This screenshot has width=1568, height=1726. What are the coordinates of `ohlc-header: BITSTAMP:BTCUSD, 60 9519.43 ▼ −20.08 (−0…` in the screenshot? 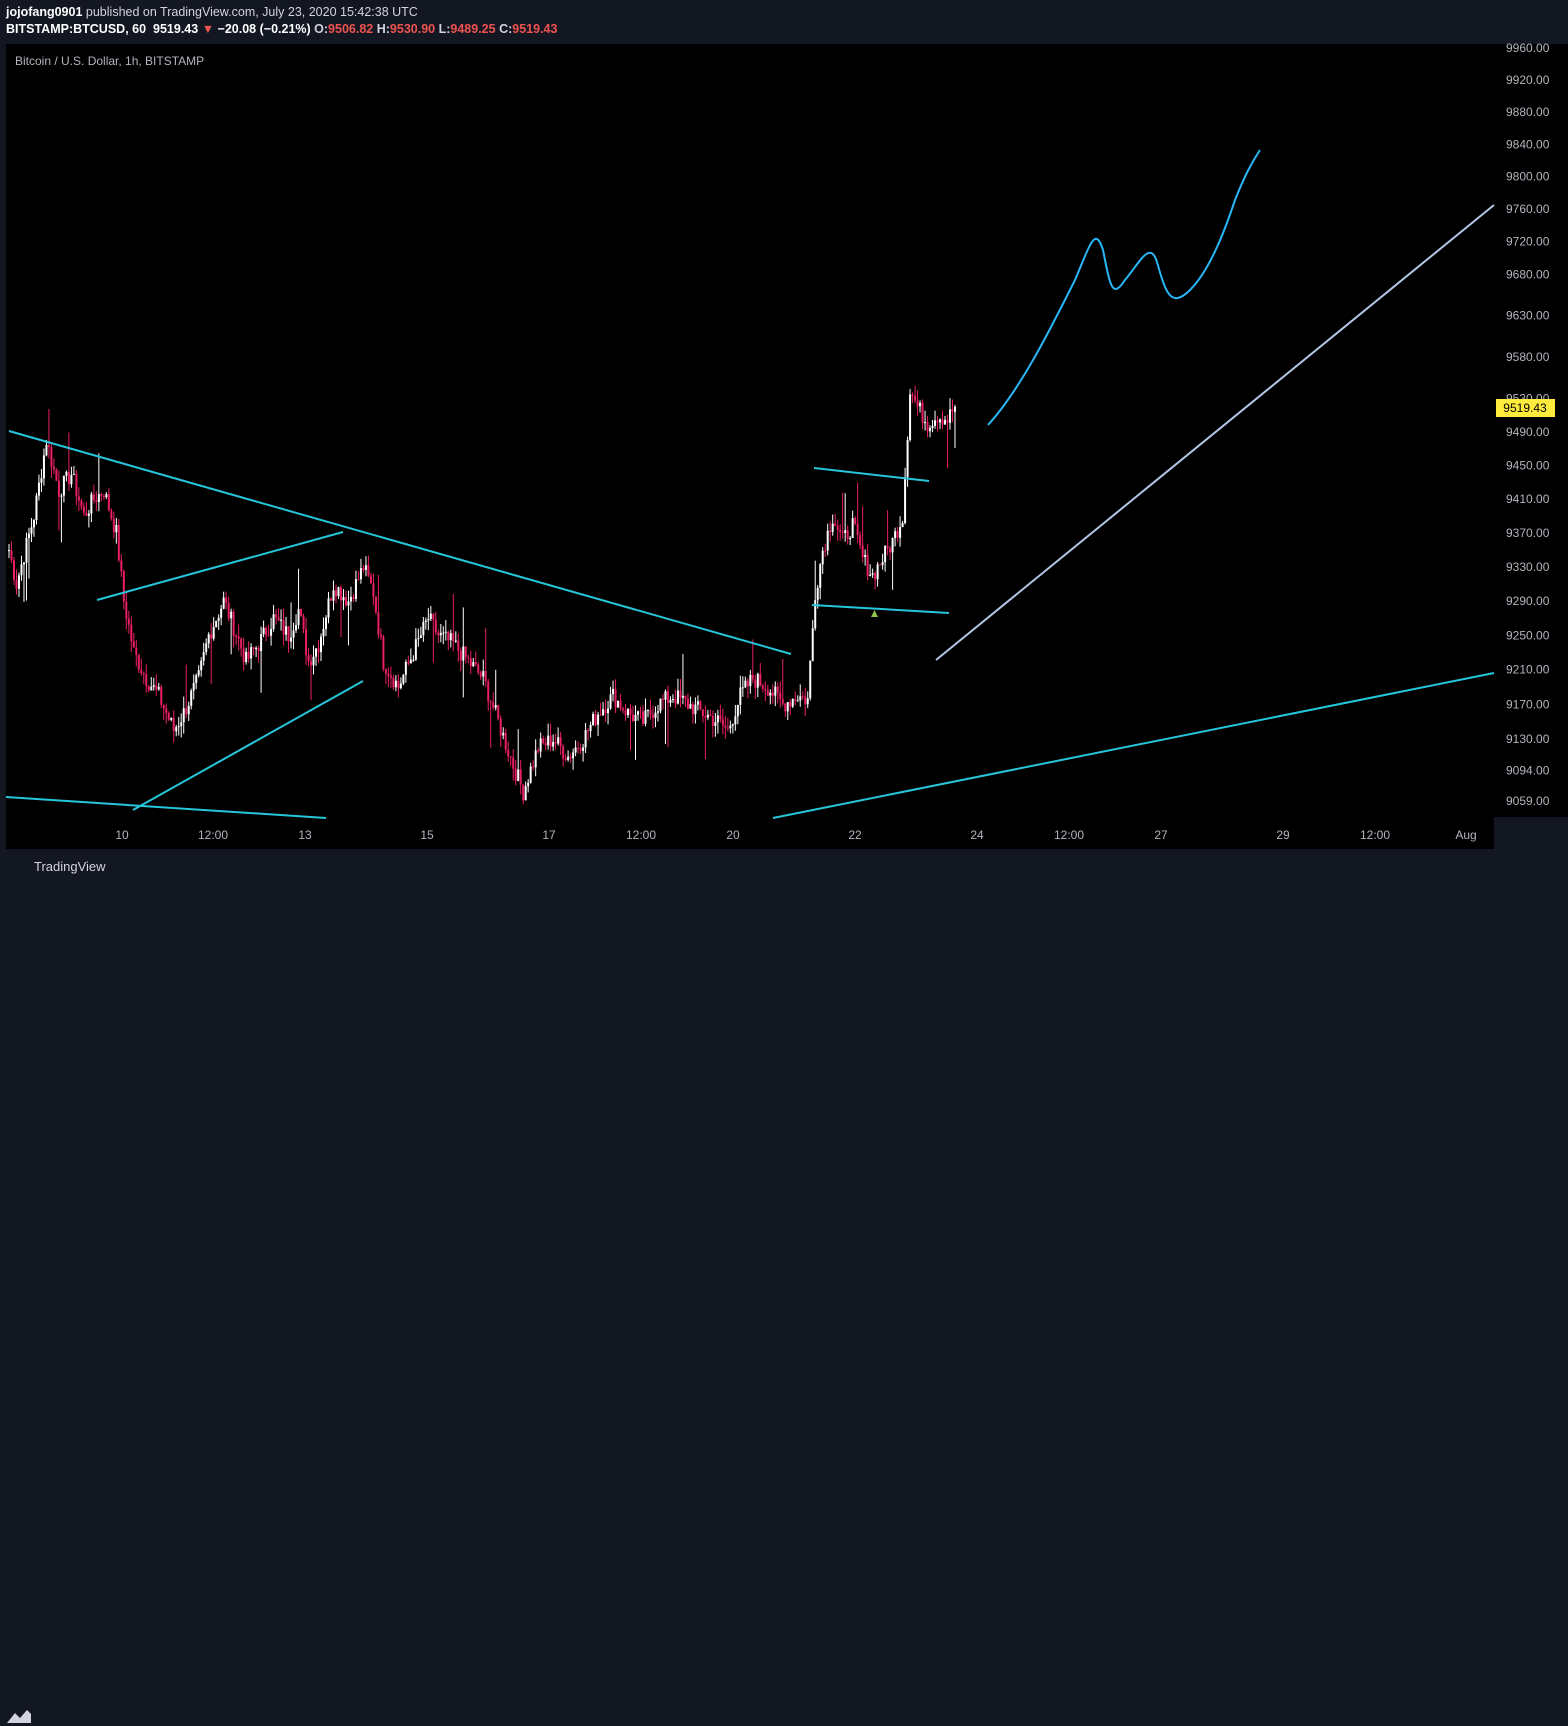 It's located at (281, 29).